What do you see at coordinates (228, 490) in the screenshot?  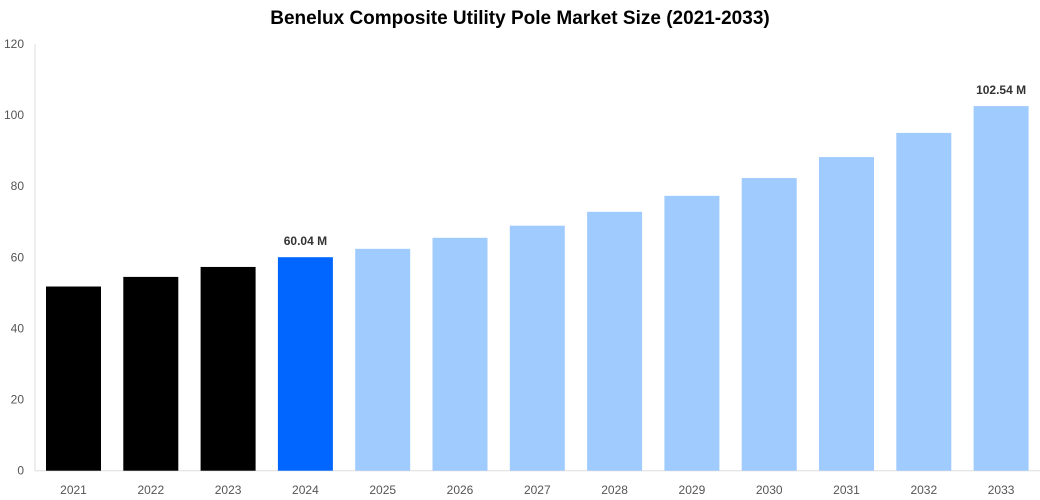 I see `x-tick-label: 2023` at bounding box center [228, 490].